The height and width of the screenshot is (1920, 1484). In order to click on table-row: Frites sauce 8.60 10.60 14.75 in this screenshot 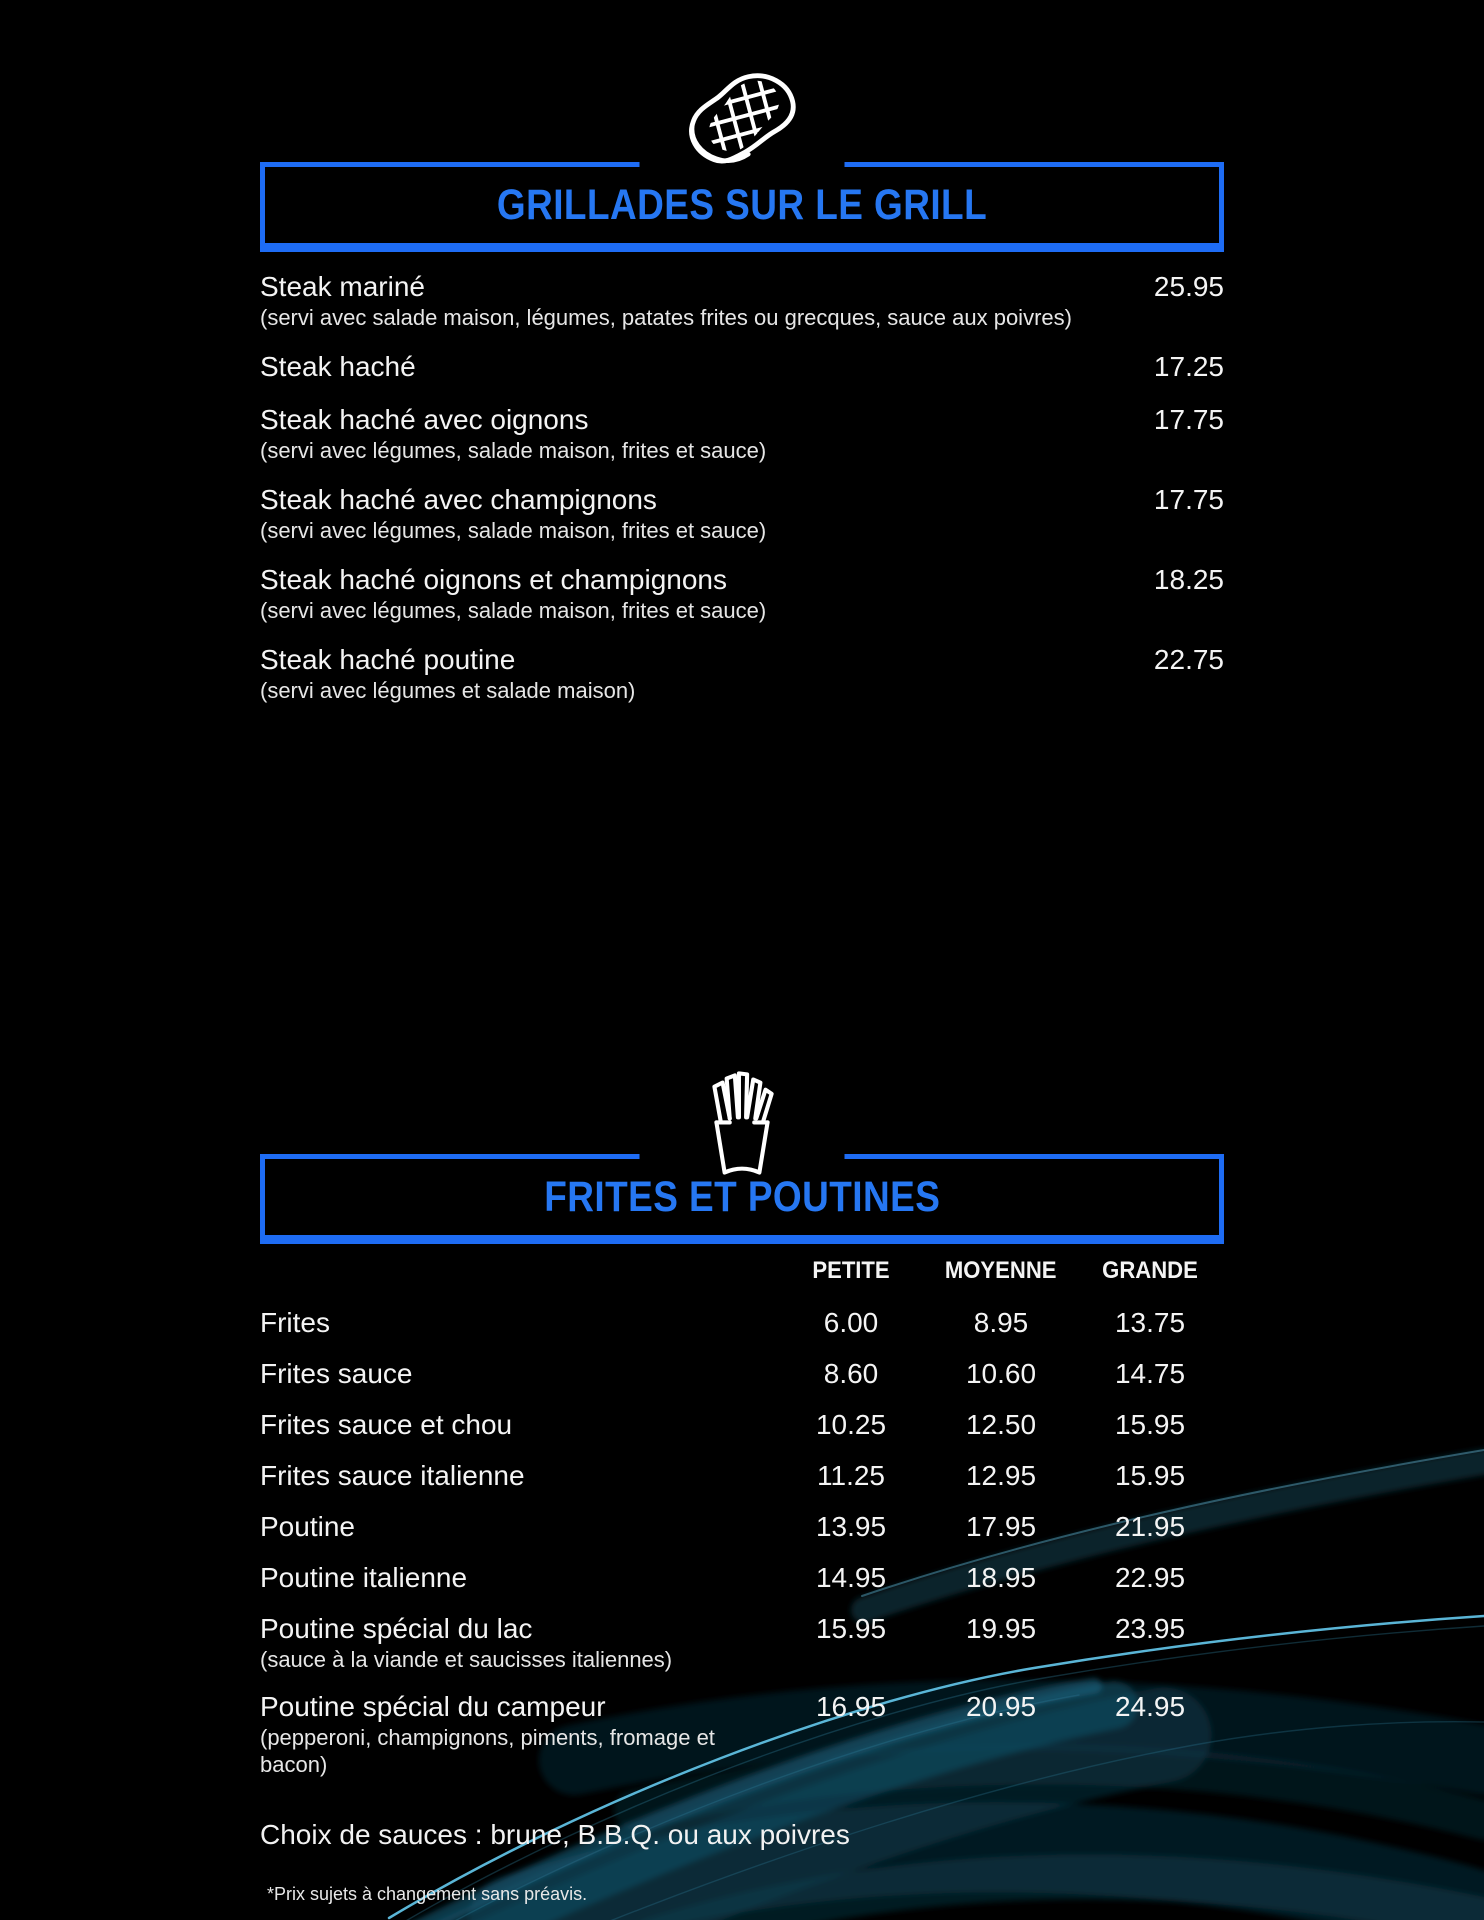, I will do `click(742, 1374)`.